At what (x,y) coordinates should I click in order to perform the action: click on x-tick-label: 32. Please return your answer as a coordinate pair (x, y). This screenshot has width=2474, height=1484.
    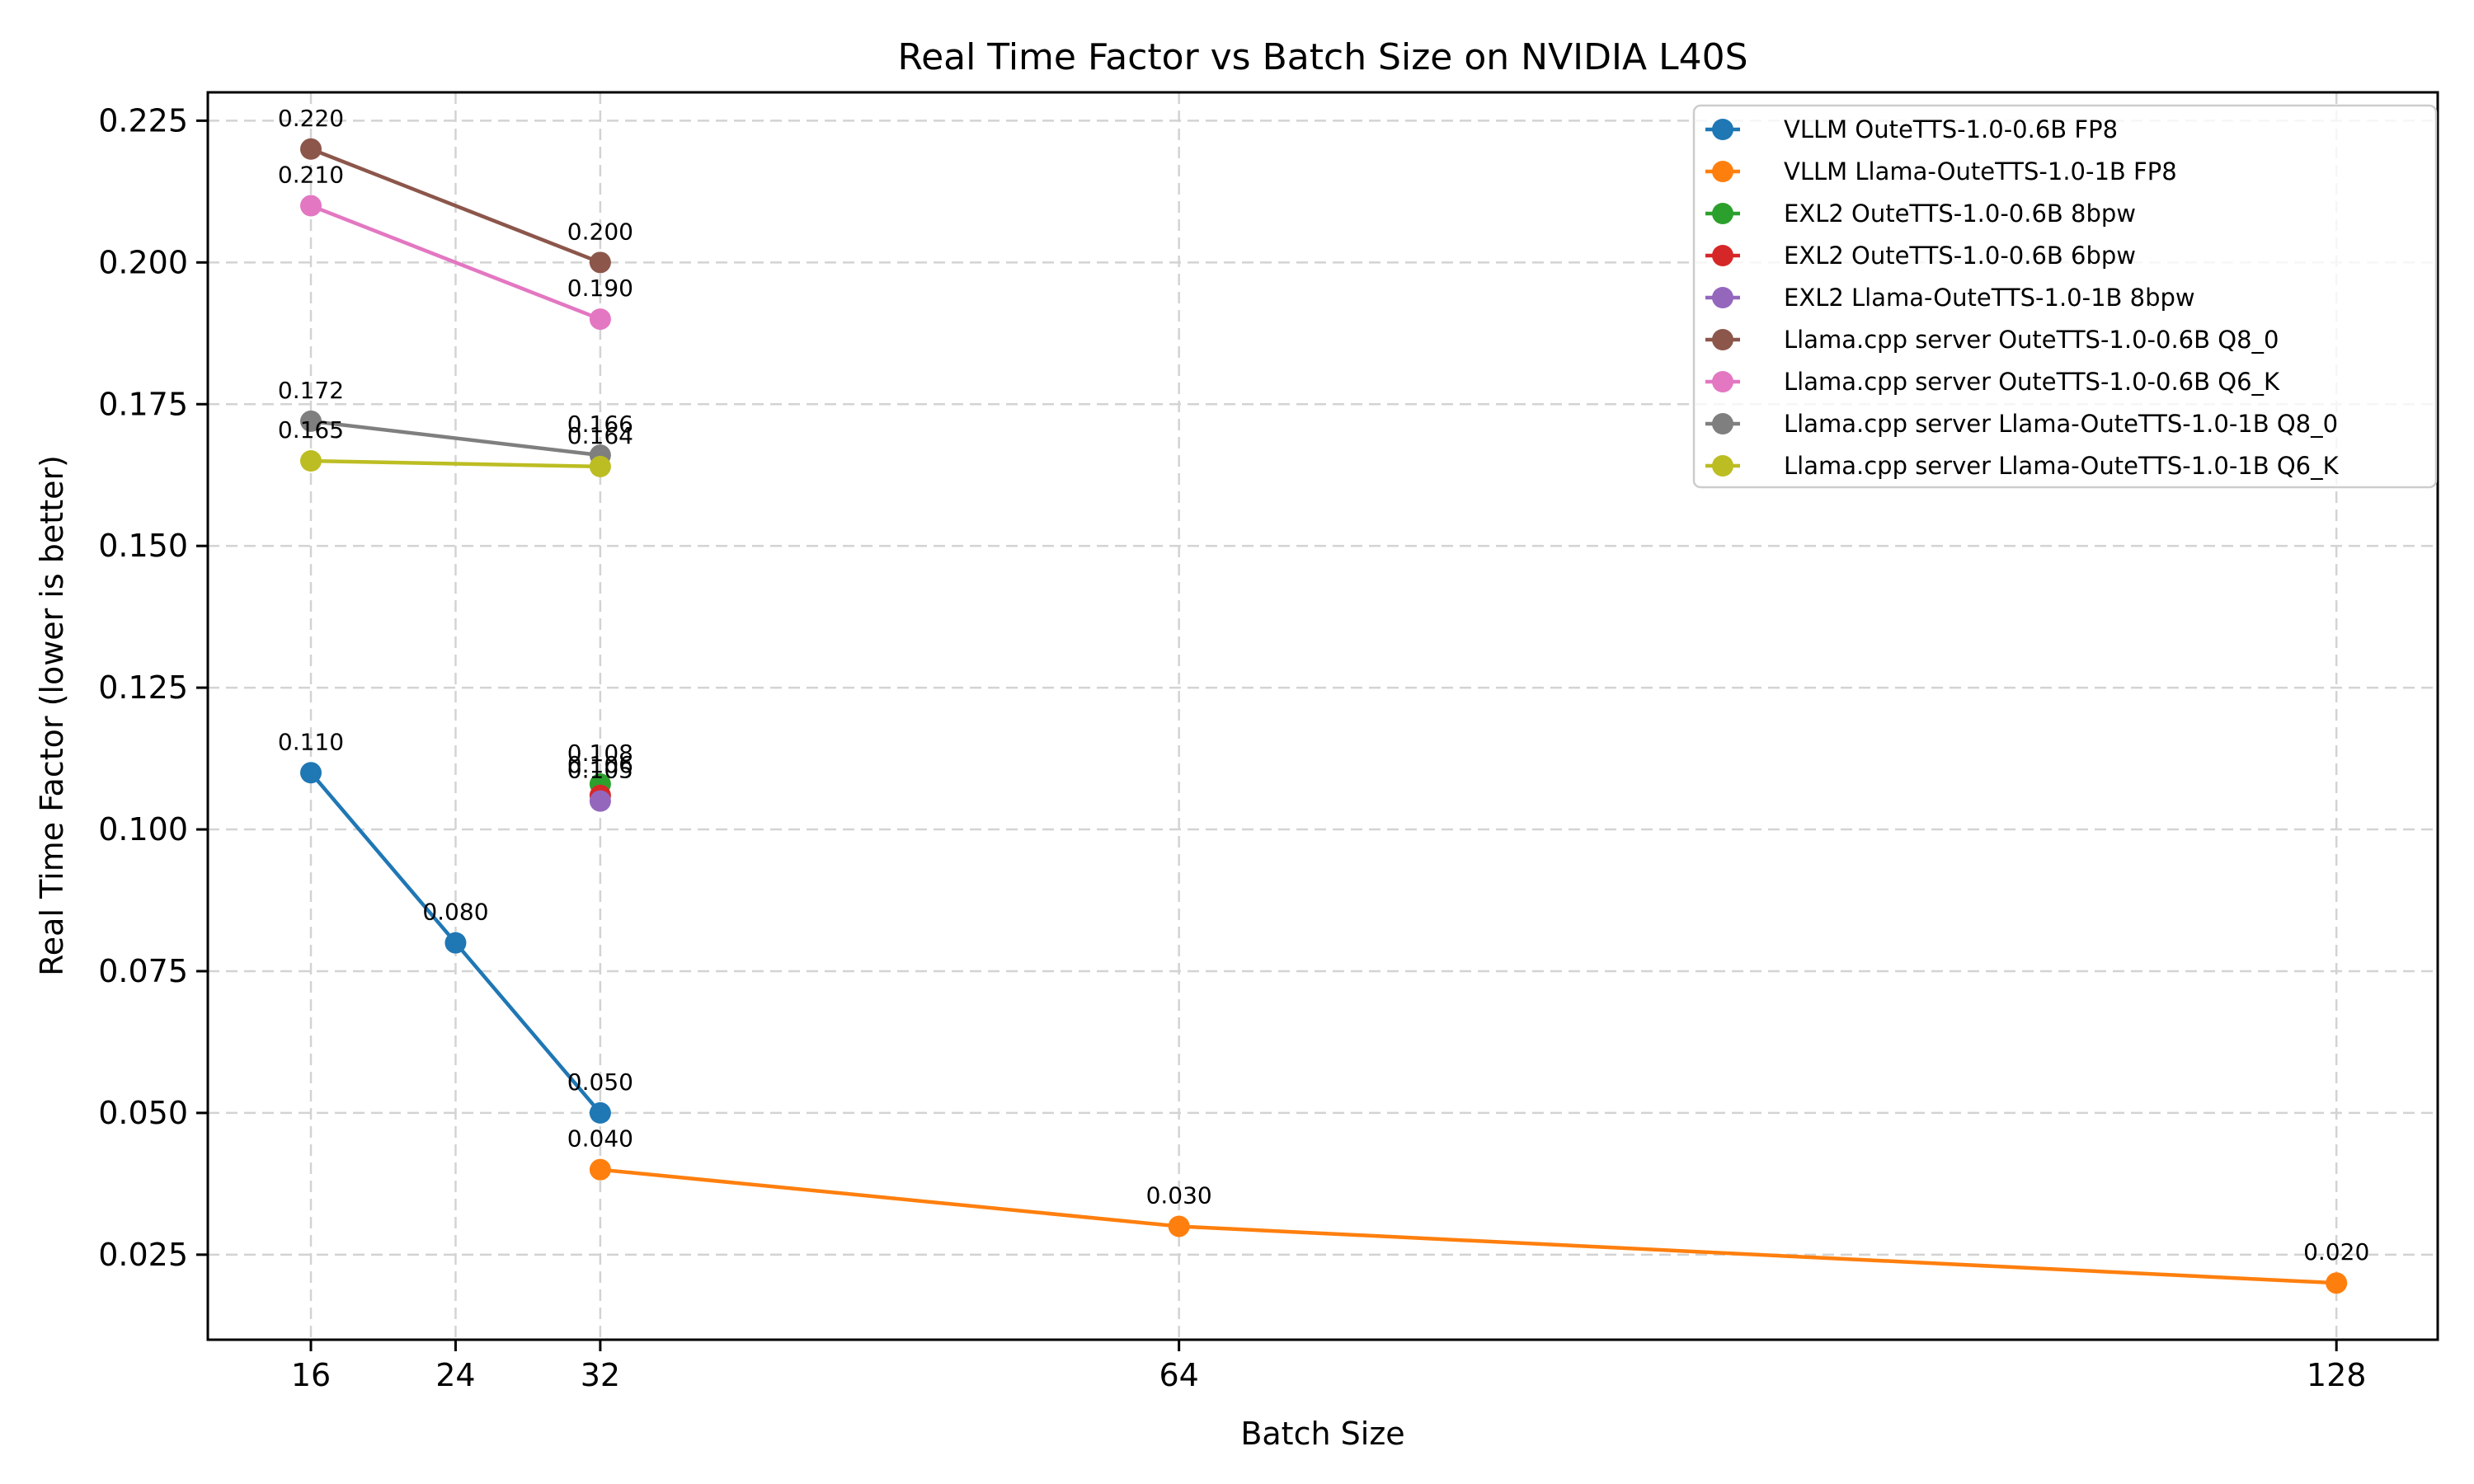
    Looking at the image, I should click on (600, 1375).